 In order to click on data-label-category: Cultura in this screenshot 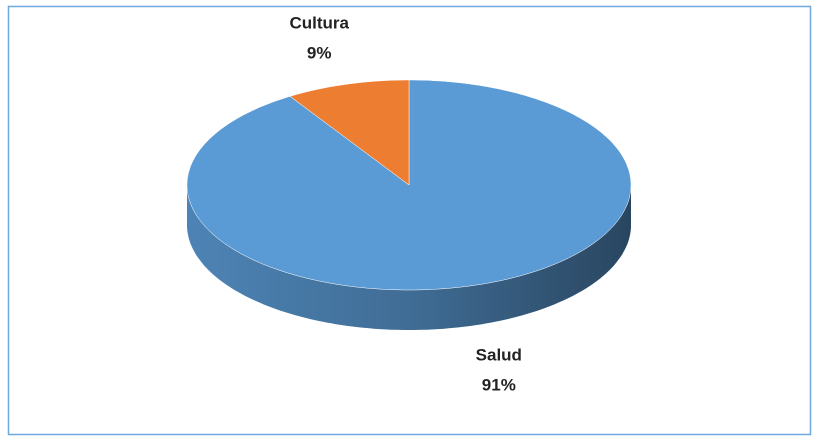, I will do `click(319, 22)`.